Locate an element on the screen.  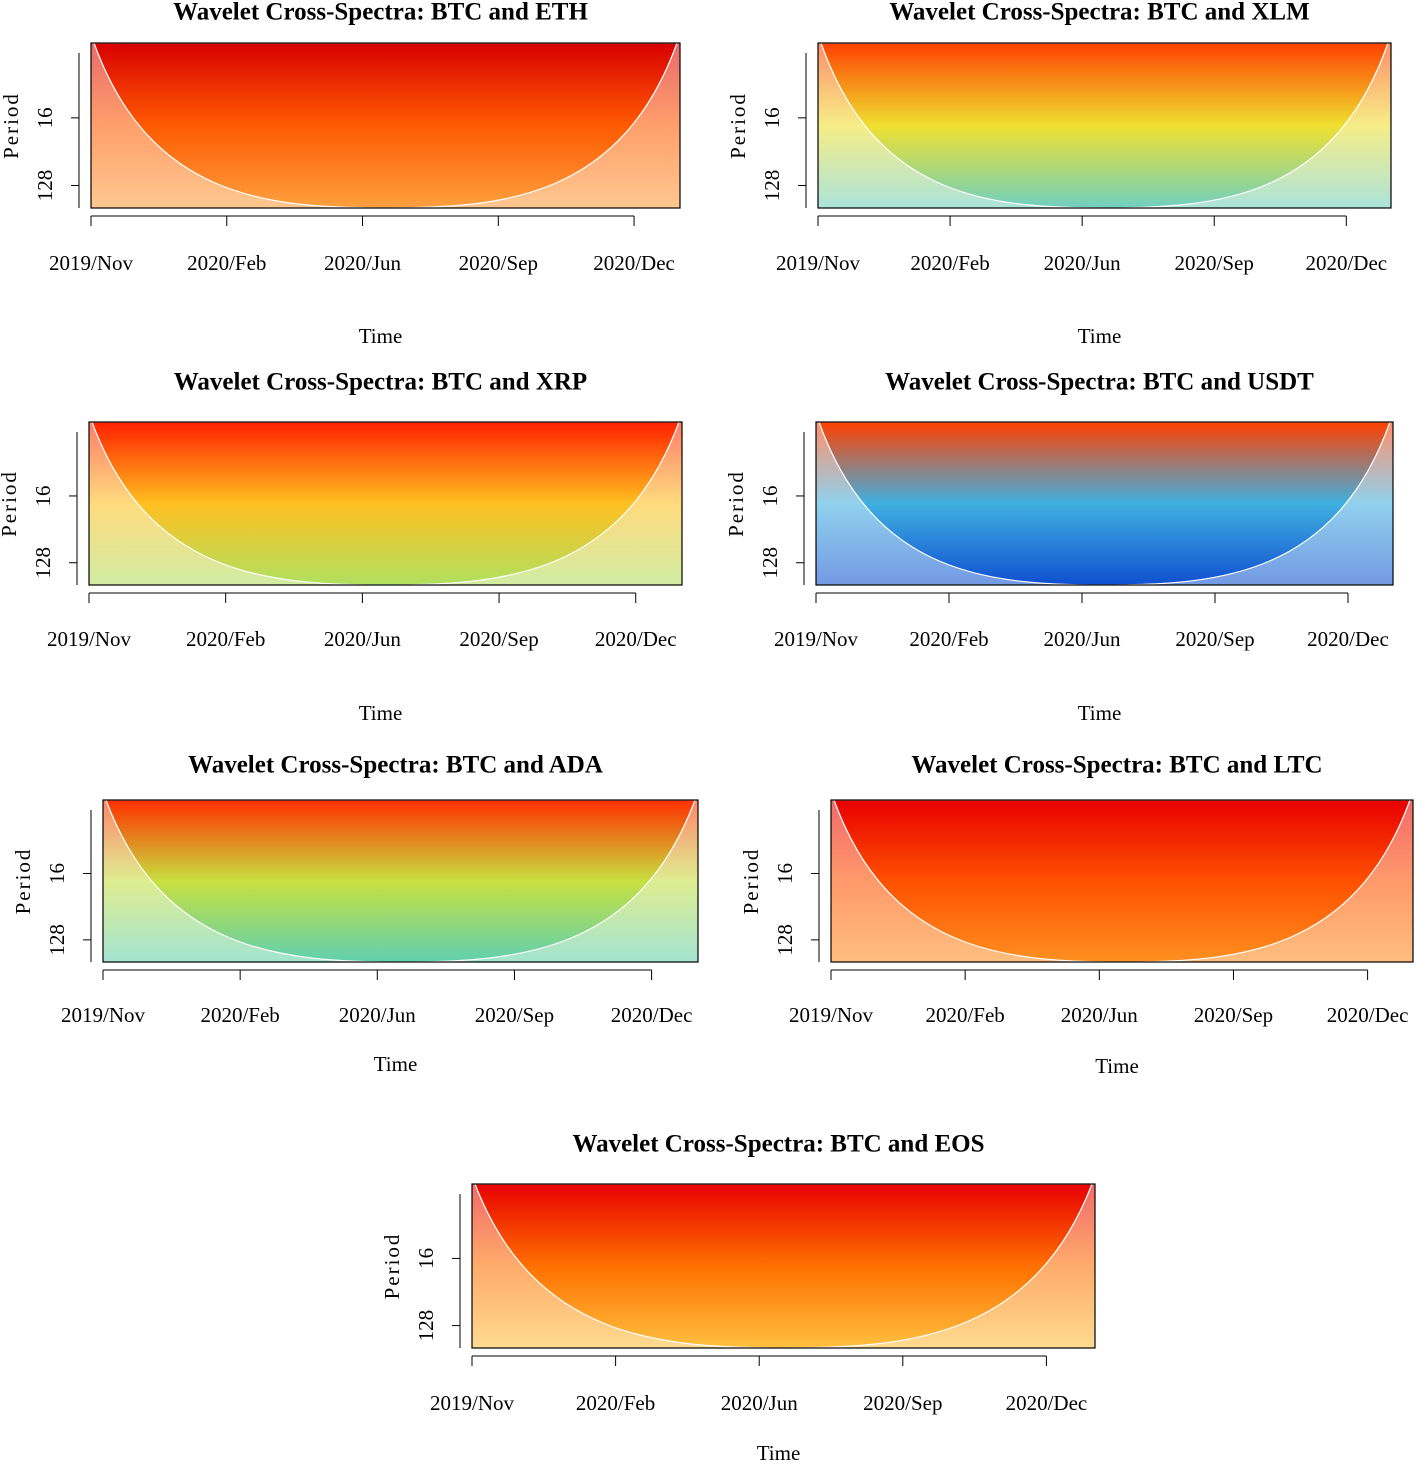
chart-title: Wavelet Cross-Spectra: BTC and USDT is located at coordinates (1099, 382).